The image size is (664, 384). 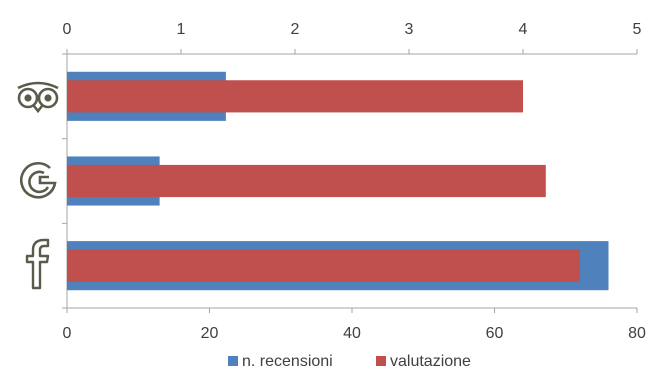 What do you see at coordinates (306, 181) in the screenshot?
I see `bar-google-valutazione` at bounding box center [306, 181].